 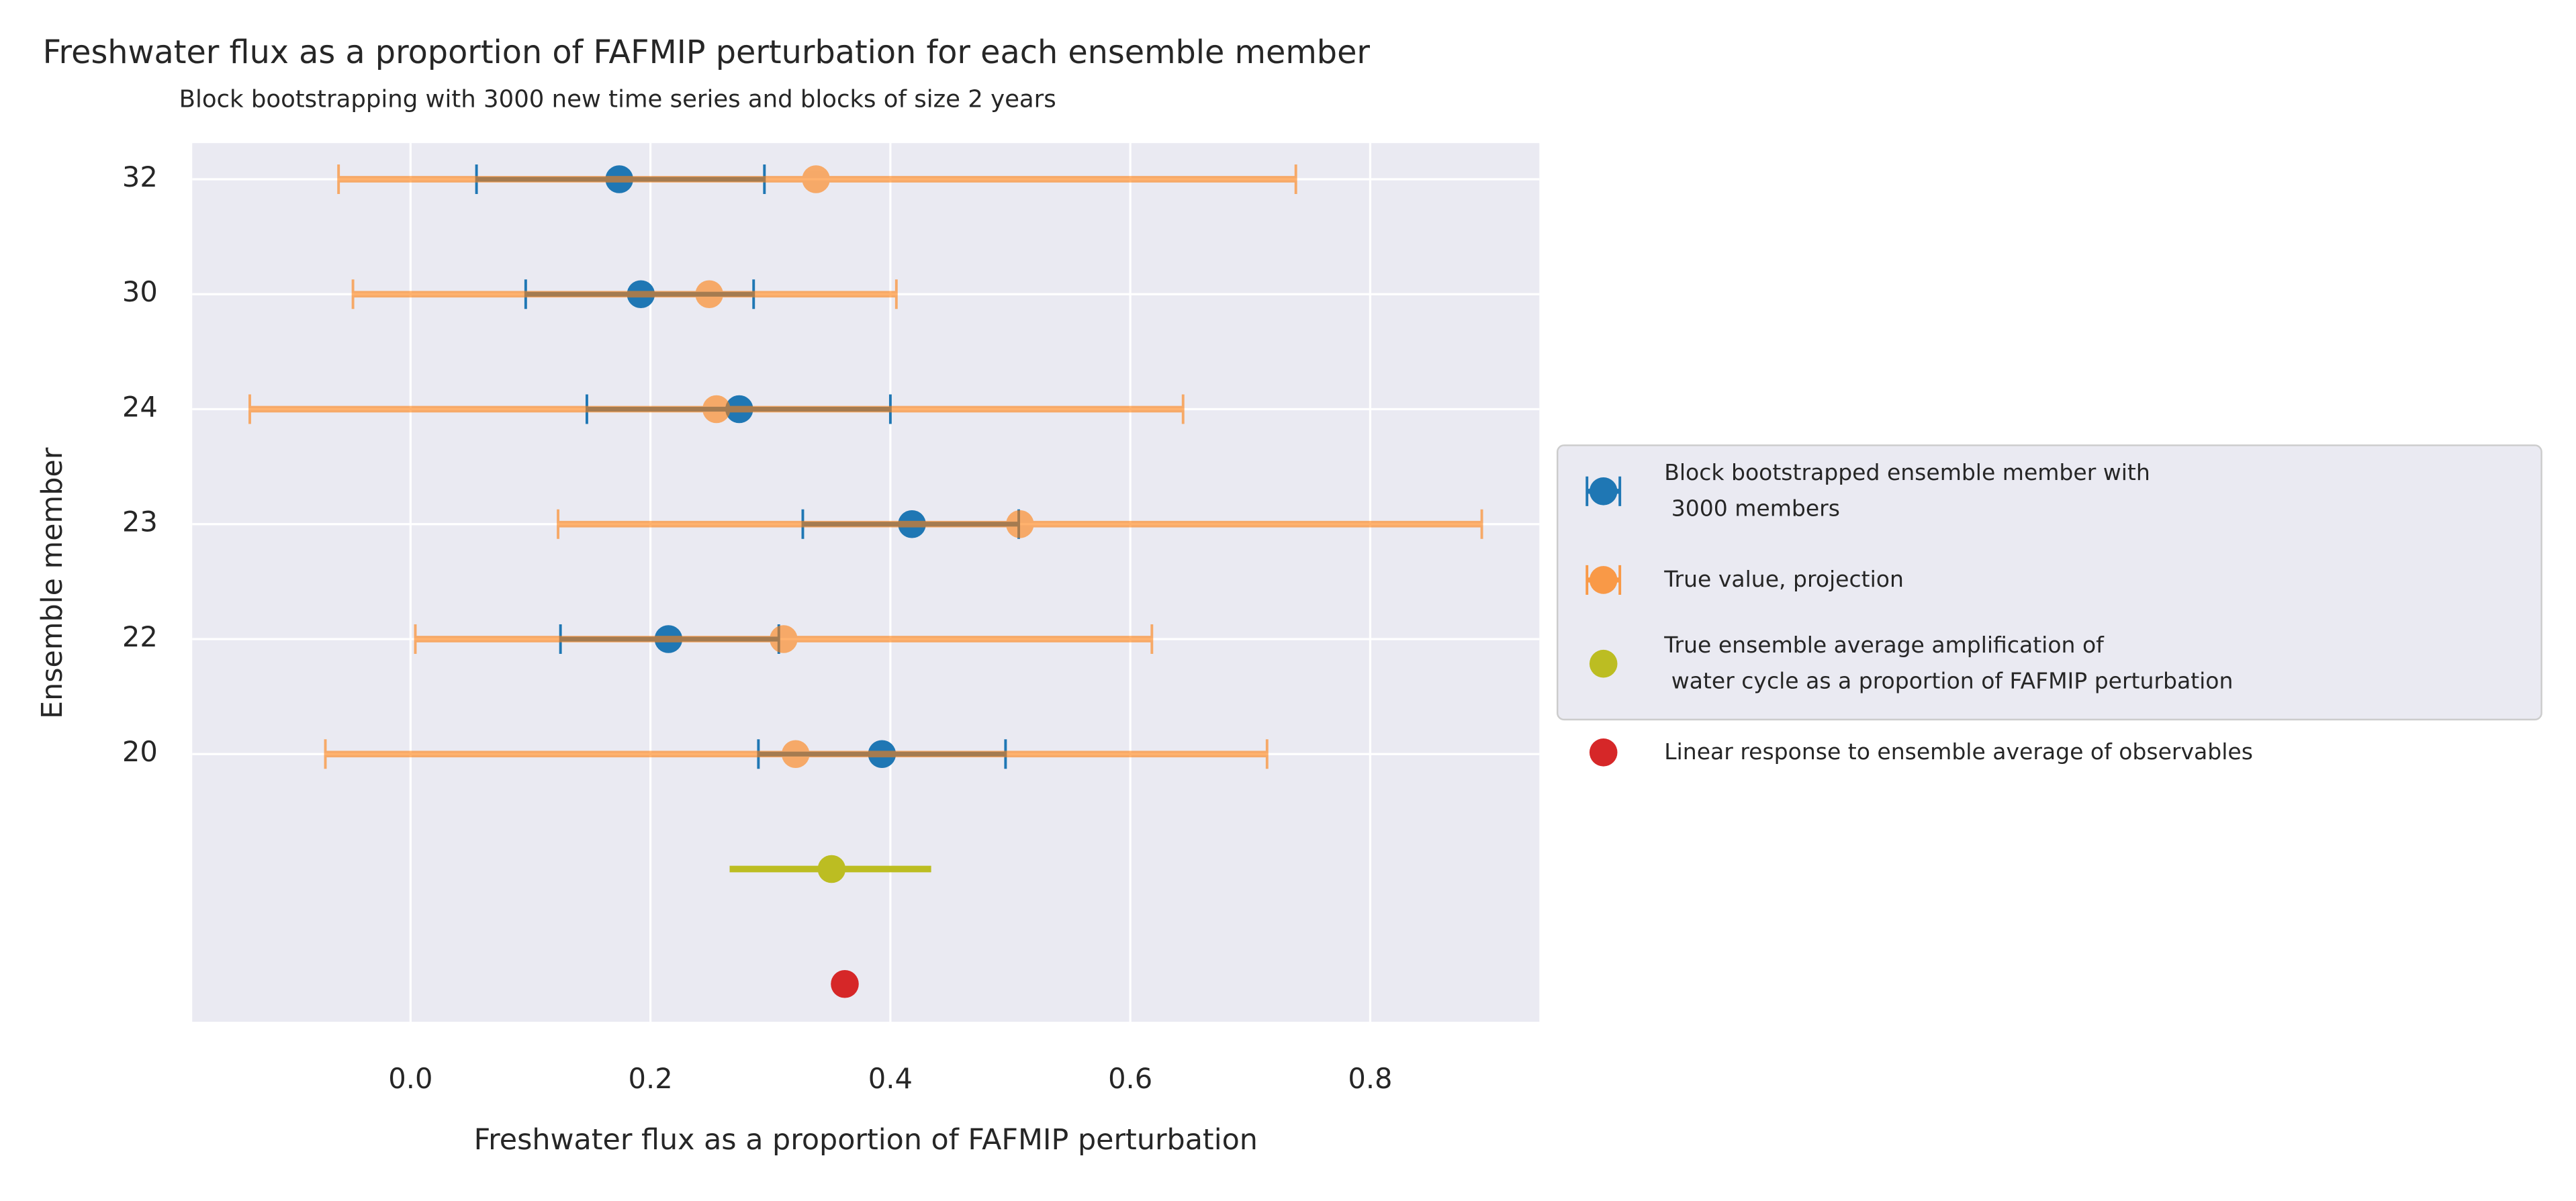 I want to click on y-tick-label: 20, so click(x=140, y=751).